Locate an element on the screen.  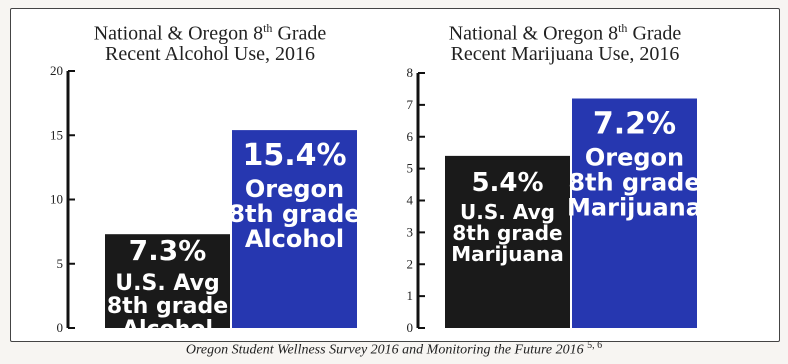
bar-data-label: 7.2% is located at coordinates (634, 124).